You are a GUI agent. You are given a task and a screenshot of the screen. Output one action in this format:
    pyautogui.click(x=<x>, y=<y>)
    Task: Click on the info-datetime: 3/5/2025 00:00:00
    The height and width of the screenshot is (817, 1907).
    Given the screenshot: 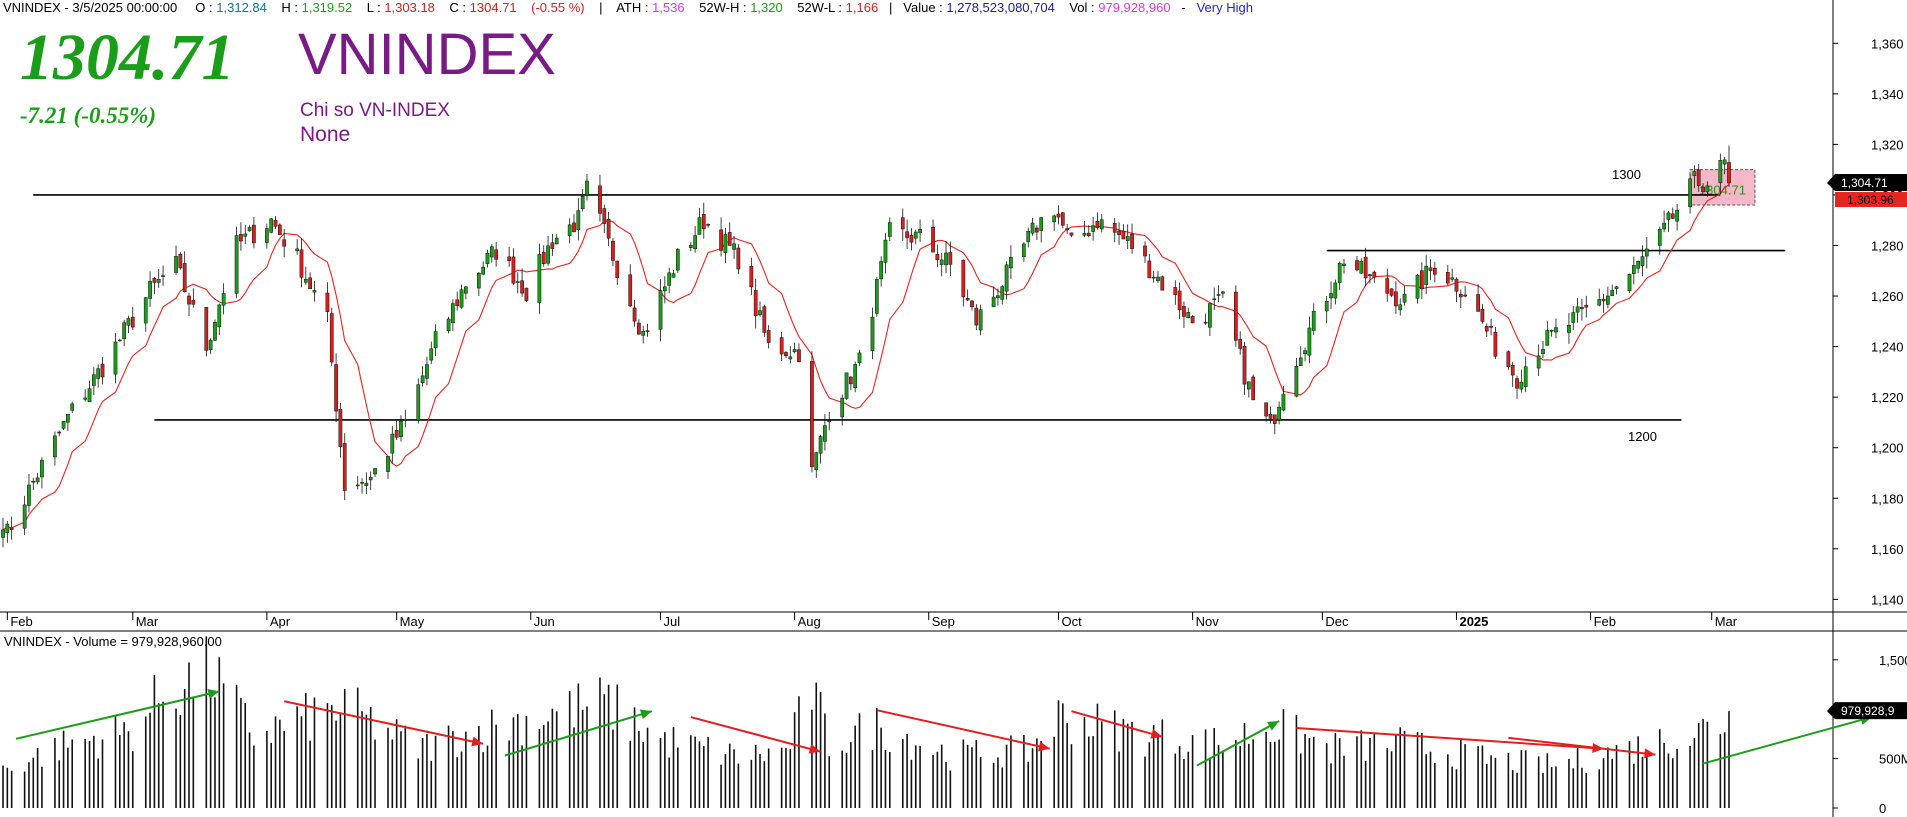 What is the action you would take?
    pyautogui.click(x=125, y=7)
    